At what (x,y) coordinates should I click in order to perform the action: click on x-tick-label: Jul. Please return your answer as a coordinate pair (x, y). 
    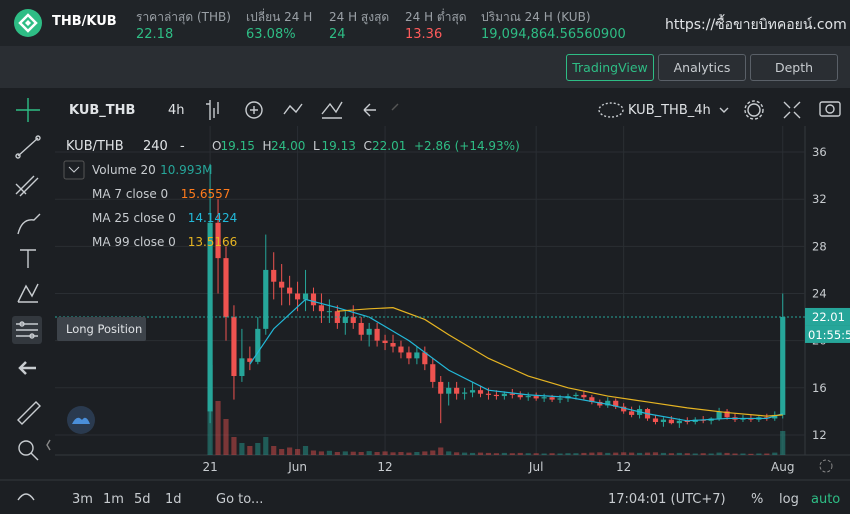
    Looking at the image, I should click on (535, 467).